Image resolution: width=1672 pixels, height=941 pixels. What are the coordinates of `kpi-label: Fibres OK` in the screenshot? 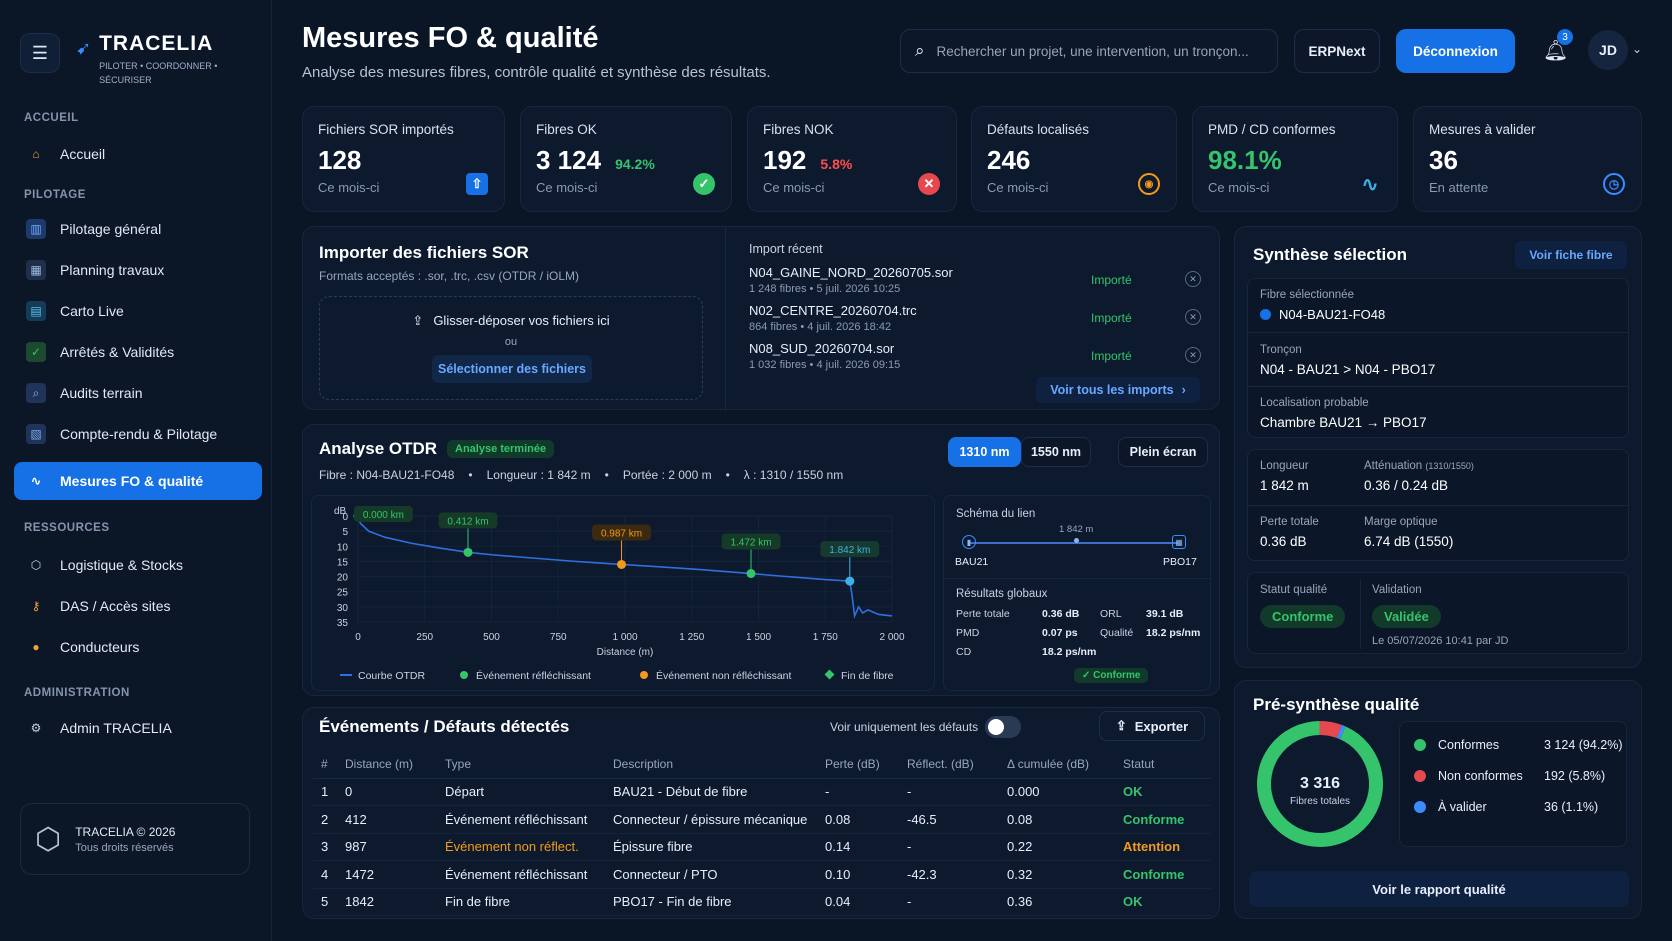 It's located at (566, 129).